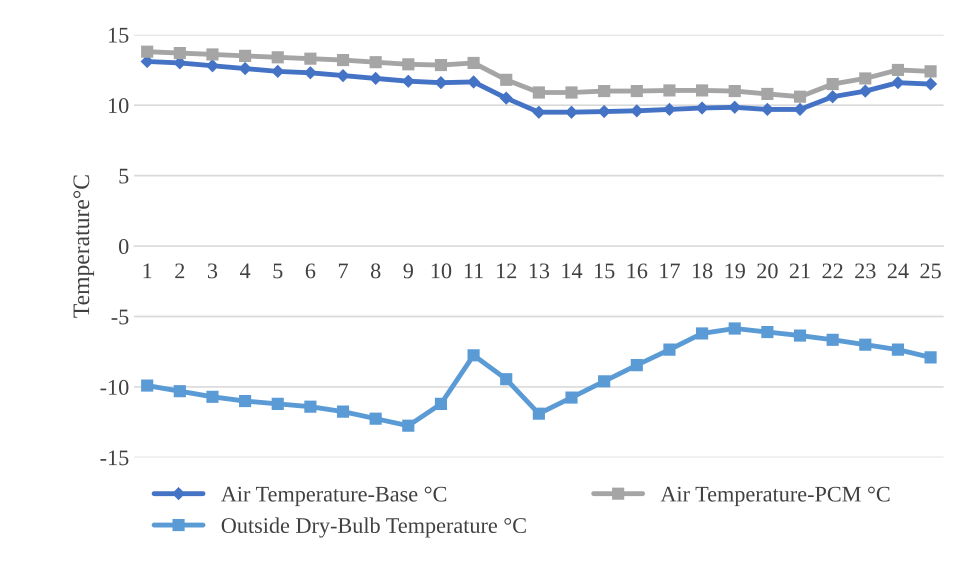 The image size is (958, 579). I want to click on x-tick-label: 12, so click(506, 270).